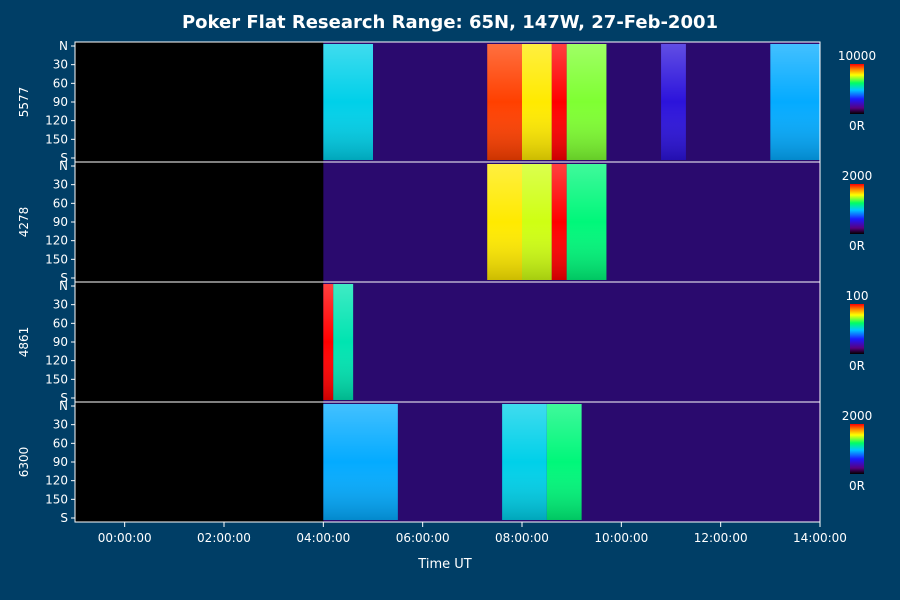 This screenshot has width=900, height=600. What do you see at coordinates (323, 538) in the screenshot?
I see `x-tick-label: 04:00:00` at bounding box center [323, 538].